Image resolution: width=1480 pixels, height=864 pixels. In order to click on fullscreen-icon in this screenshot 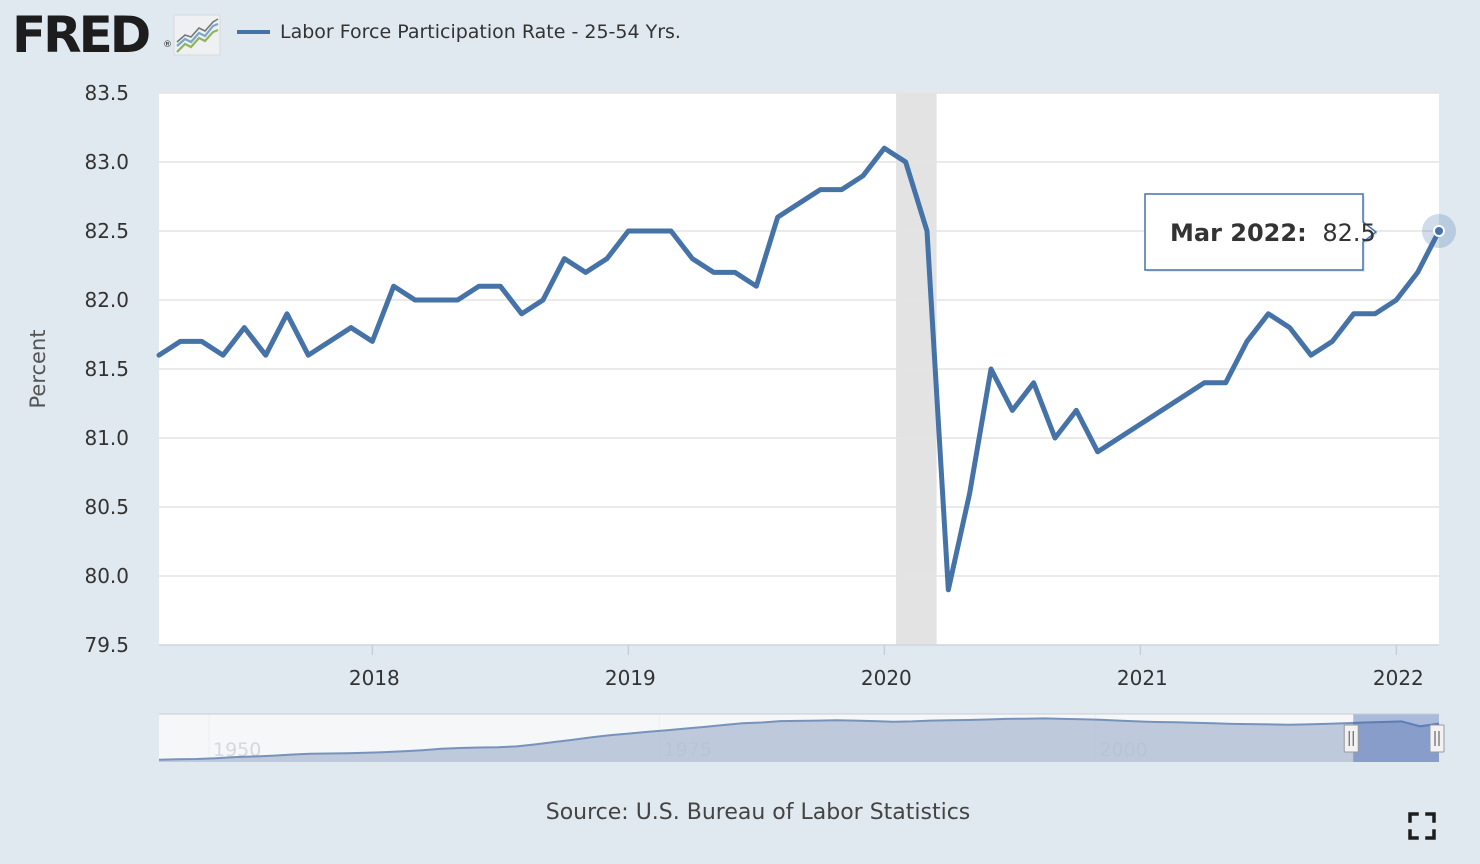, I will do `click(1422, 826)`.